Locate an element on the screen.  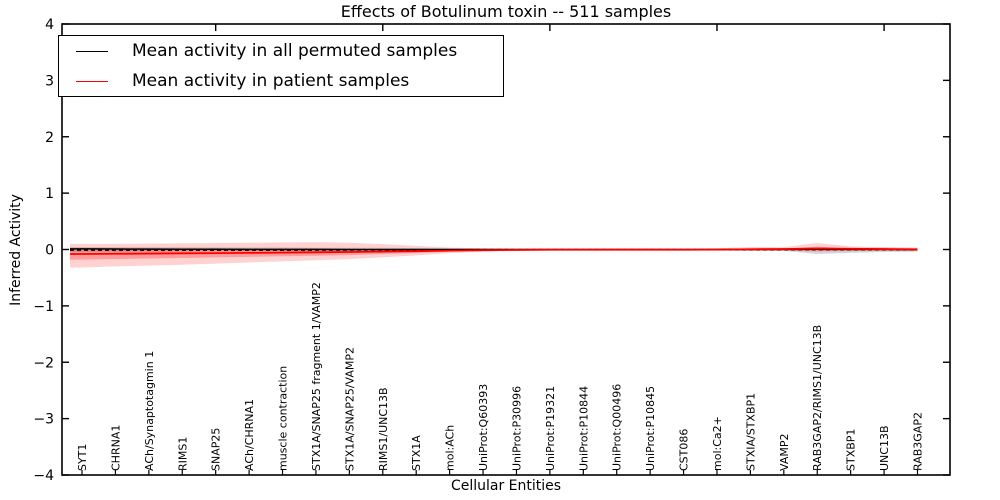
y-tick-label: 1 is located at coordinates (49, 194).